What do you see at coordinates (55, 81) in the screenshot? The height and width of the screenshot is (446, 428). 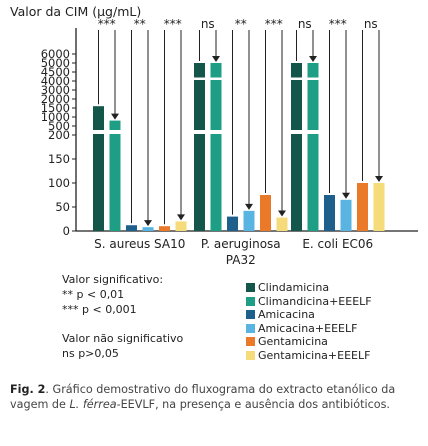 I see `y-tick-label-10: 4000` at bounding box center [55, 81].